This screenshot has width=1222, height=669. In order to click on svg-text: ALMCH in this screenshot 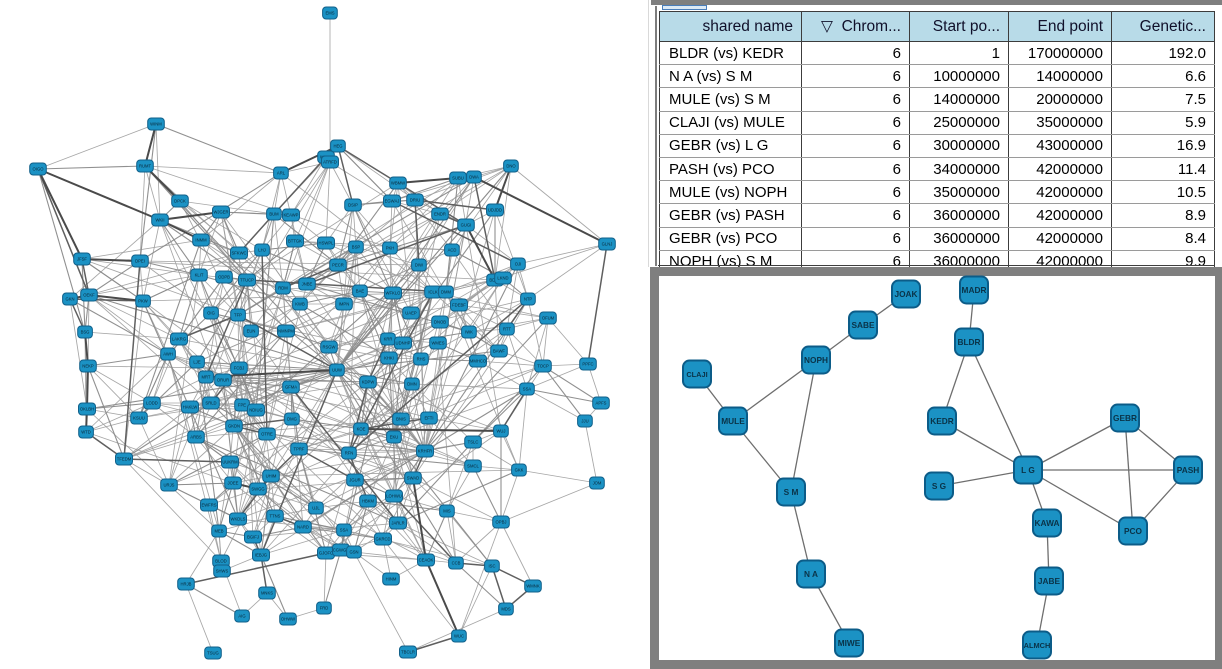, I will do `click(1037, 645)`.